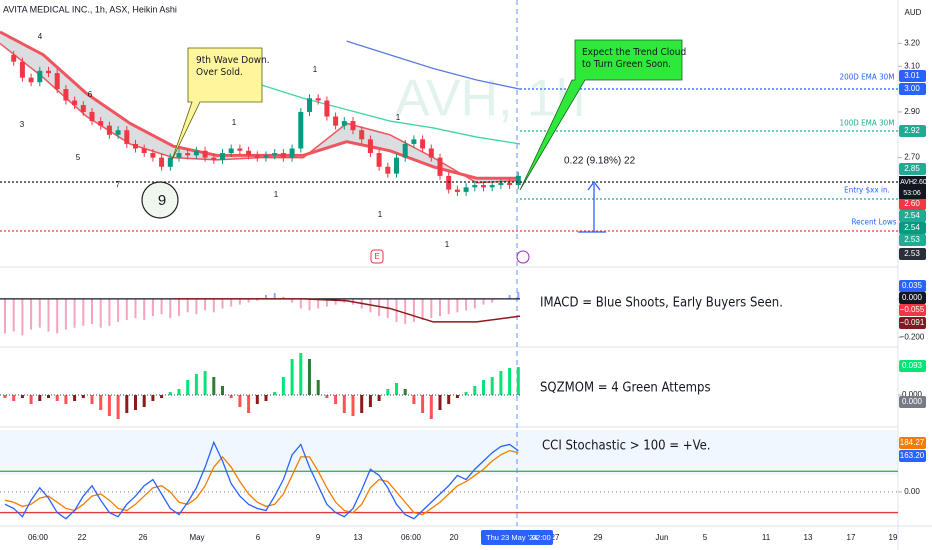 Image resolution: width=932 pixels, height=550 pixels. I want to click on callout-text: 9th Wave Down., so click(233, 60).